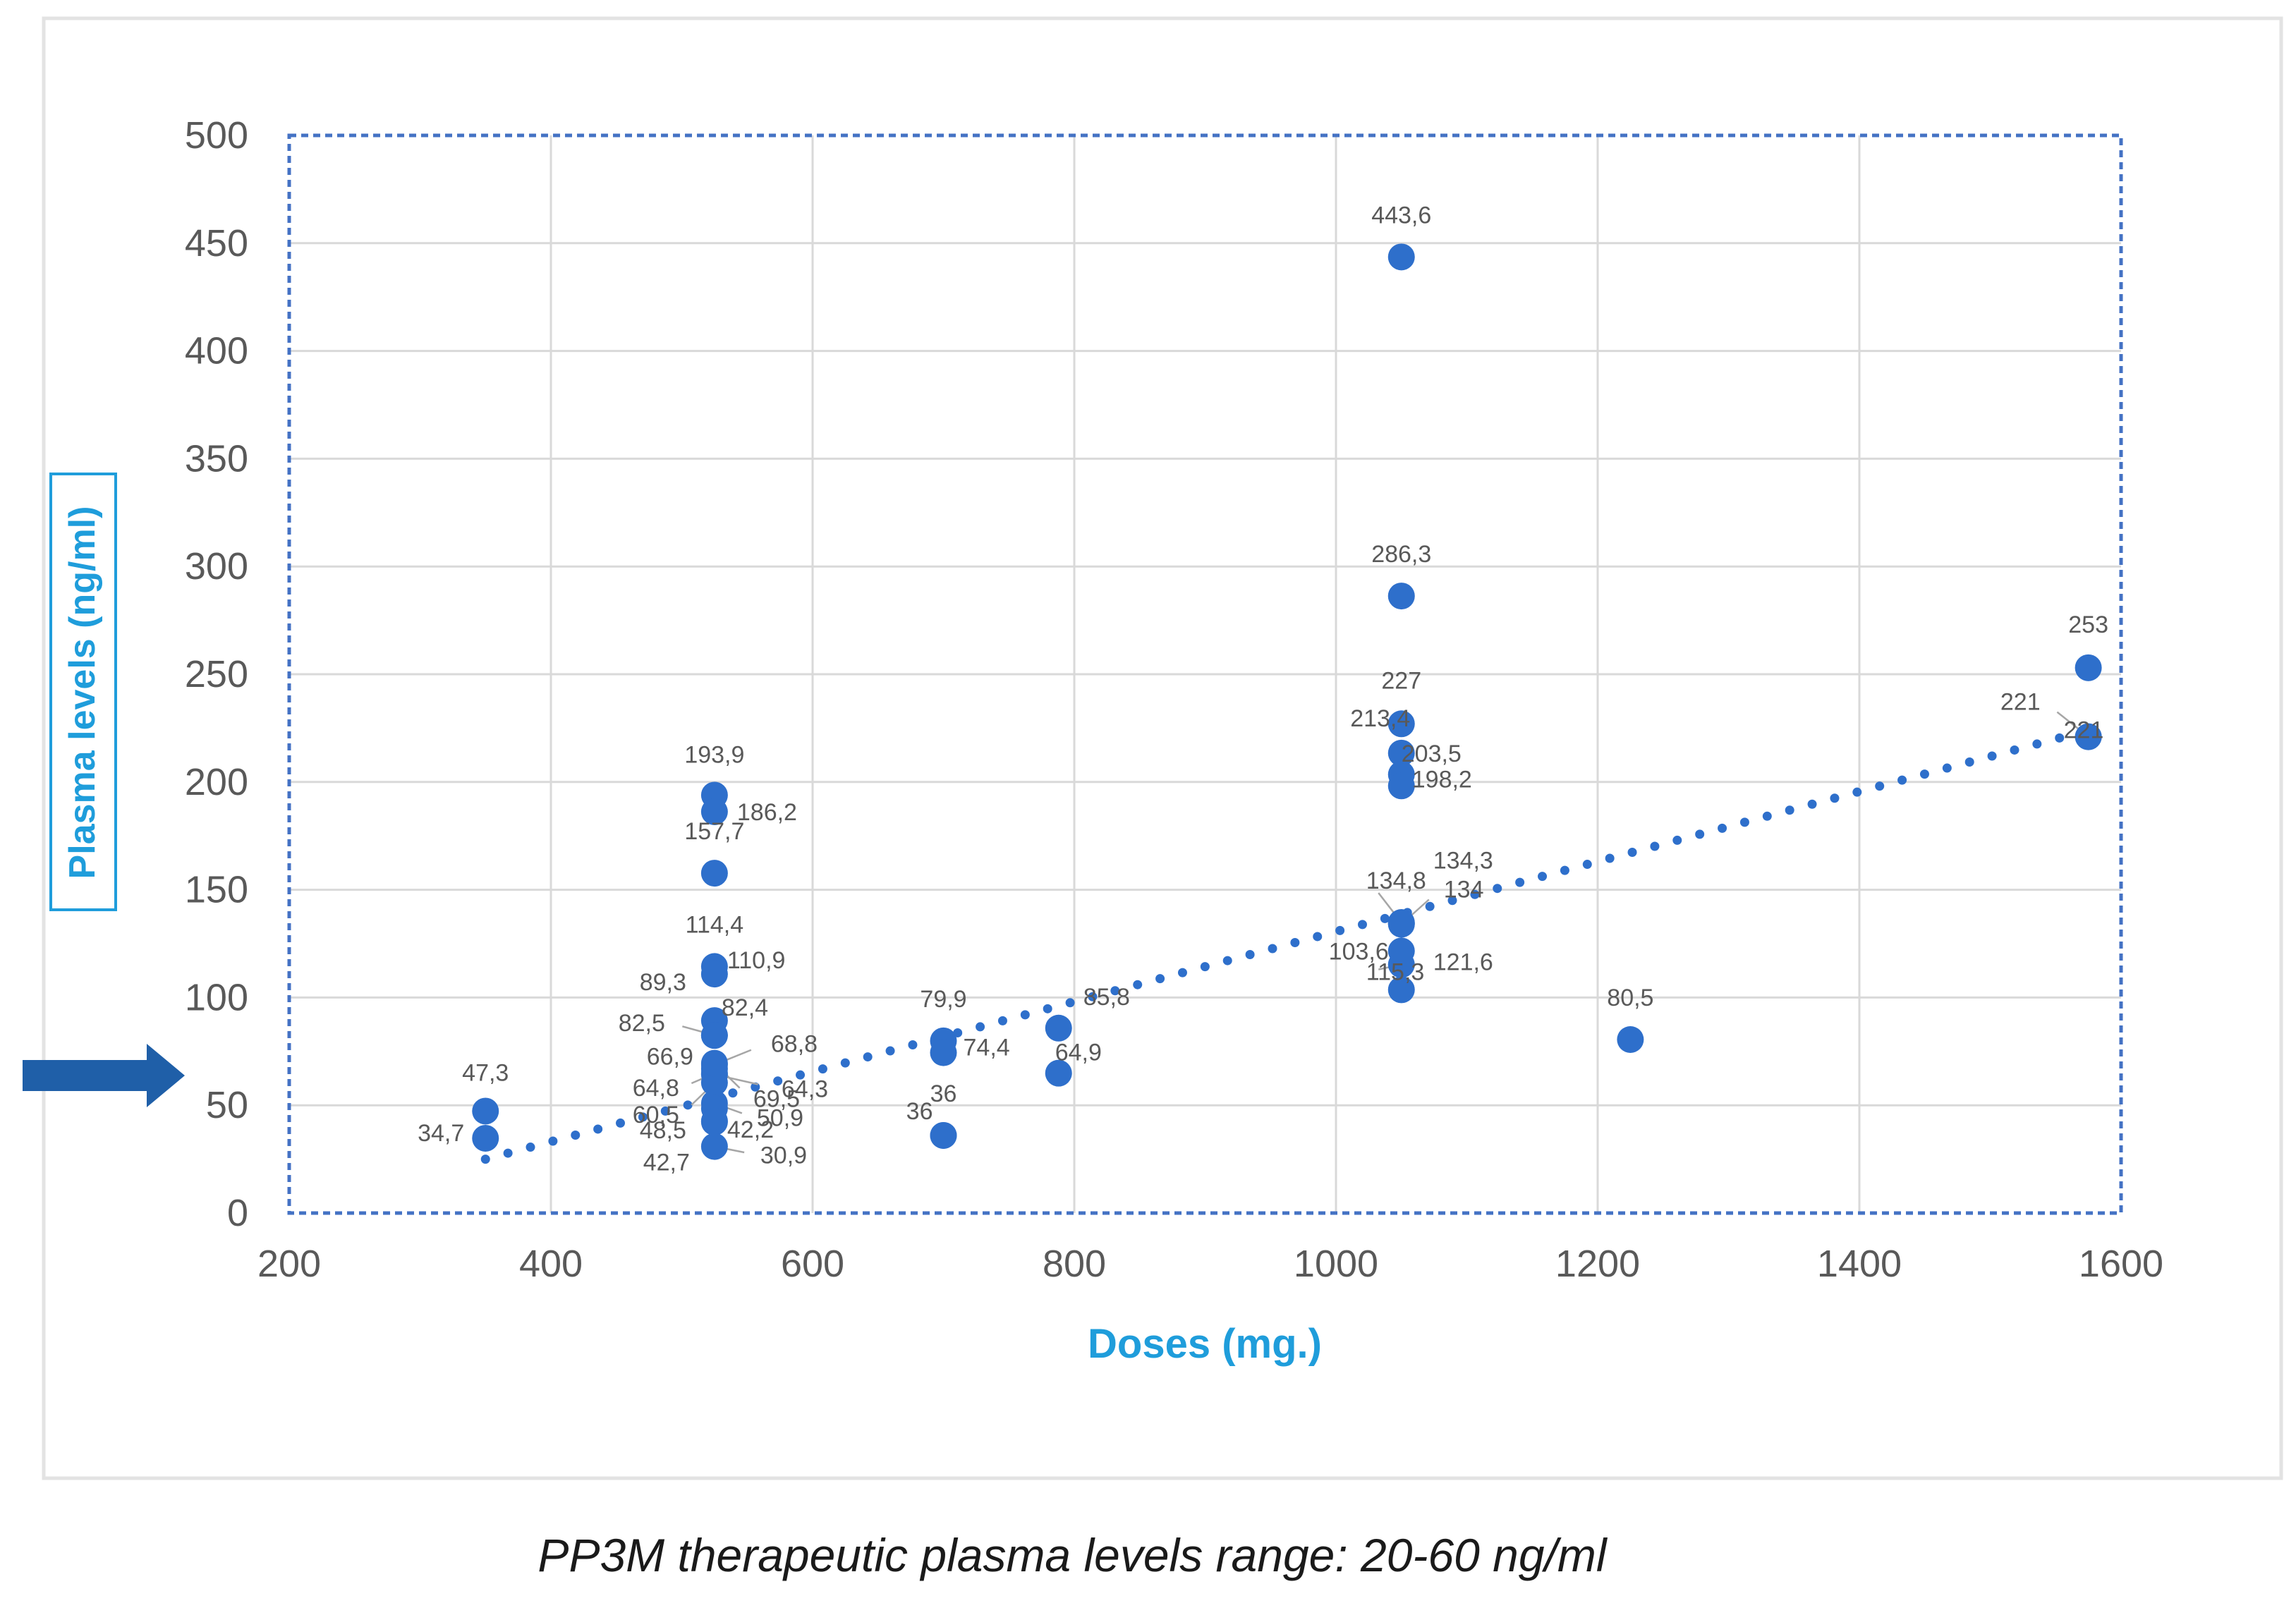  I want to click on y-axis-title-box, so click(83, 692).